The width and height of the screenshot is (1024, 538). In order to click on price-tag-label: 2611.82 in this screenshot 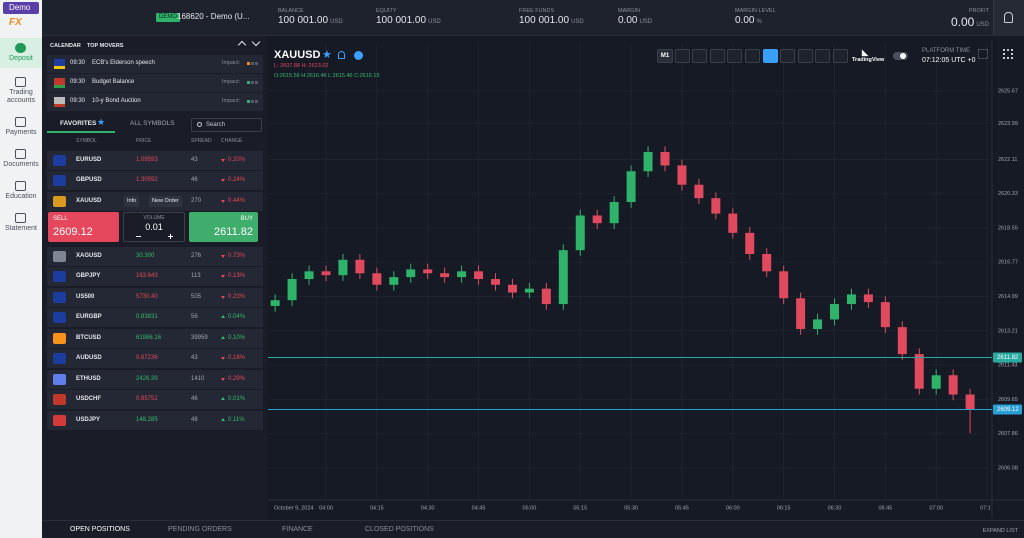, I will do `click(1008, 358)`.